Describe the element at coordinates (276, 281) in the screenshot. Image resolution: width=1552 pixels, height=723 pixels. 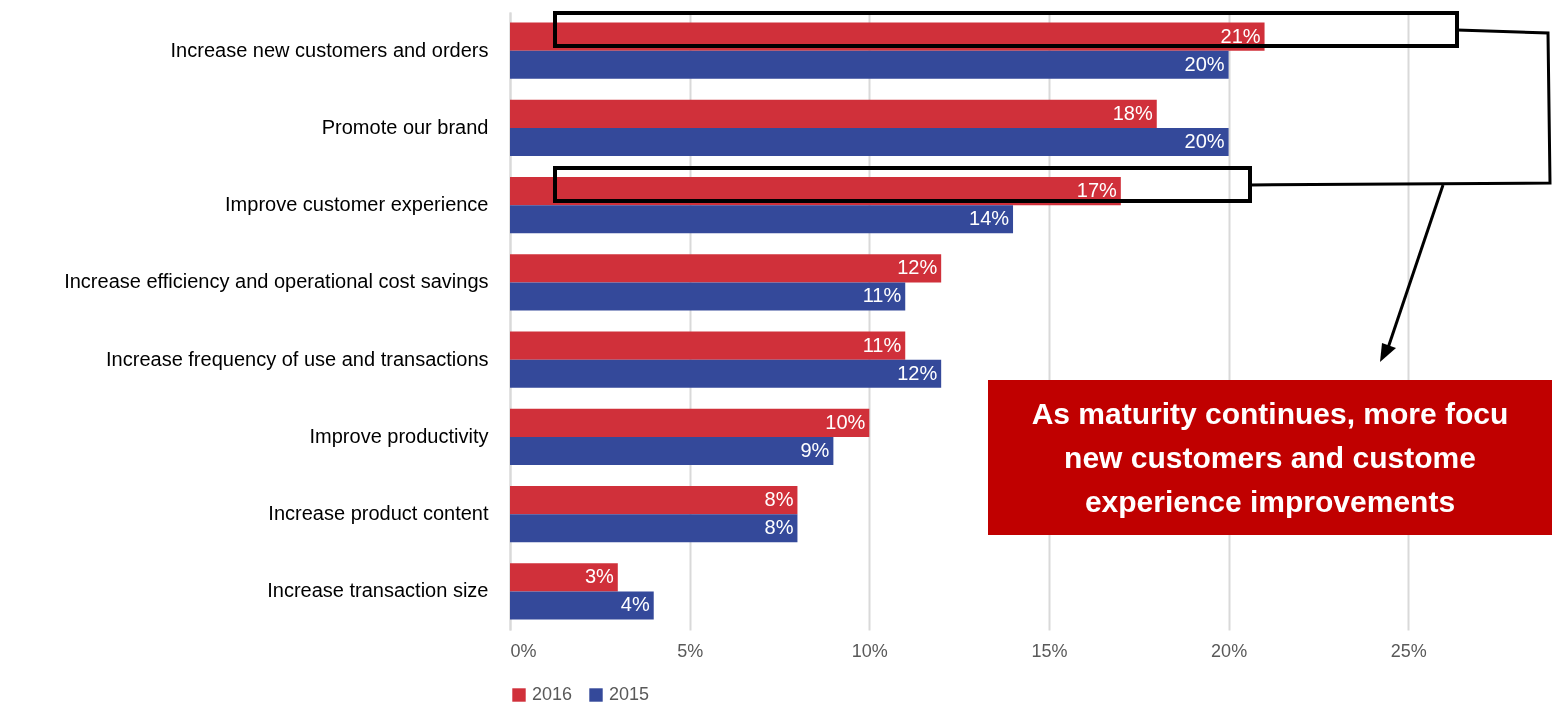
I see `y-tick-label: Increase efficiency and operational cost savings` at that location.